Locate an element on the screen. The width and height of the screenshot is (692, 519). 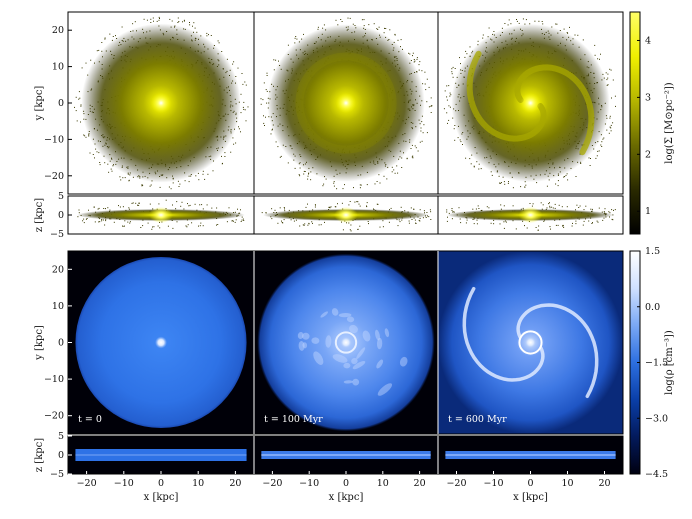
gas-spiral-arm is located at coordinates (503, 334).